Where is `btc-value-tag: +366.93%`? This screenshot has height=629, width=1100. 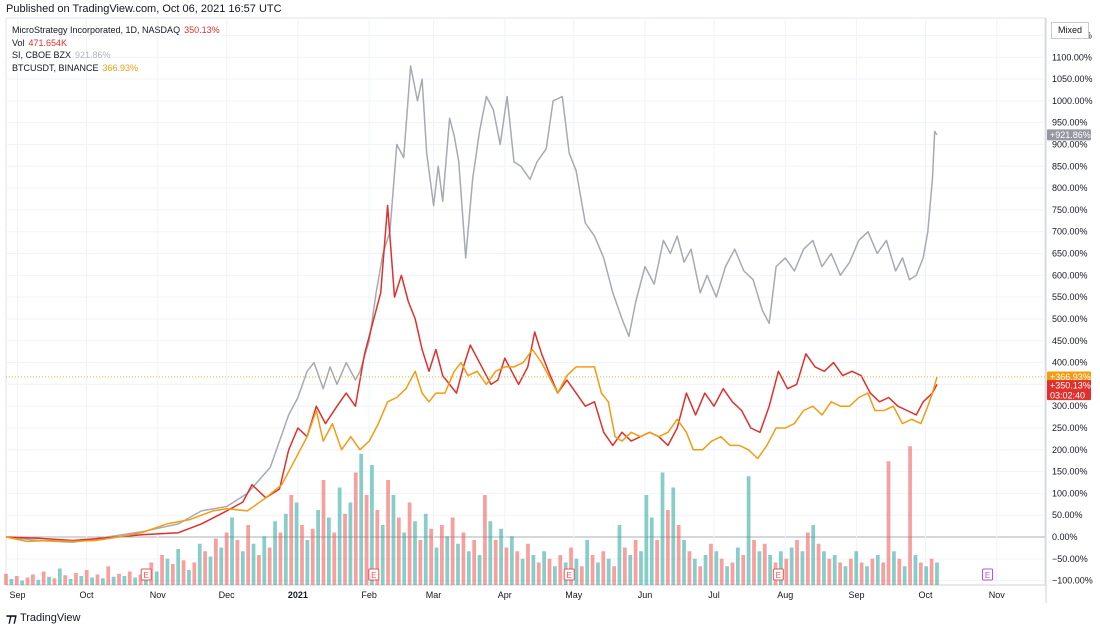 btc-value-tag: +366.93% is located at coordinates (1070, 377).